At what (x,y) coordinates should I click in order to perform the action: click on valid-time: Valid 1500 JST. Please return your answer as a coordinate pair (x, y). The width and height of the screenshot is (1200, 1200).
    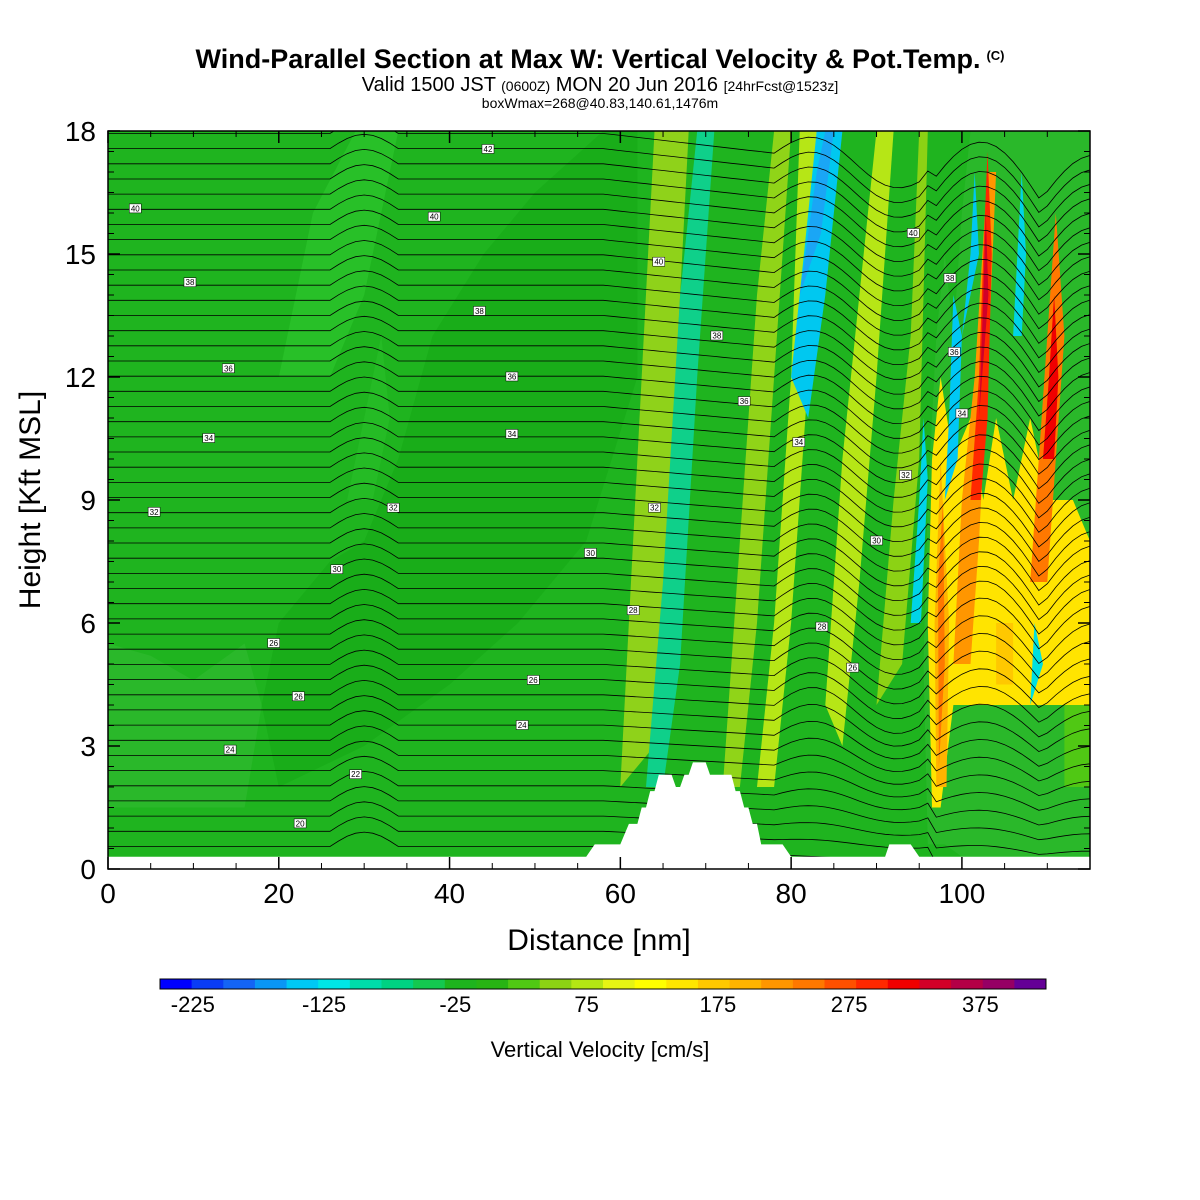
    Looking at the image, I should click on (428, 85).